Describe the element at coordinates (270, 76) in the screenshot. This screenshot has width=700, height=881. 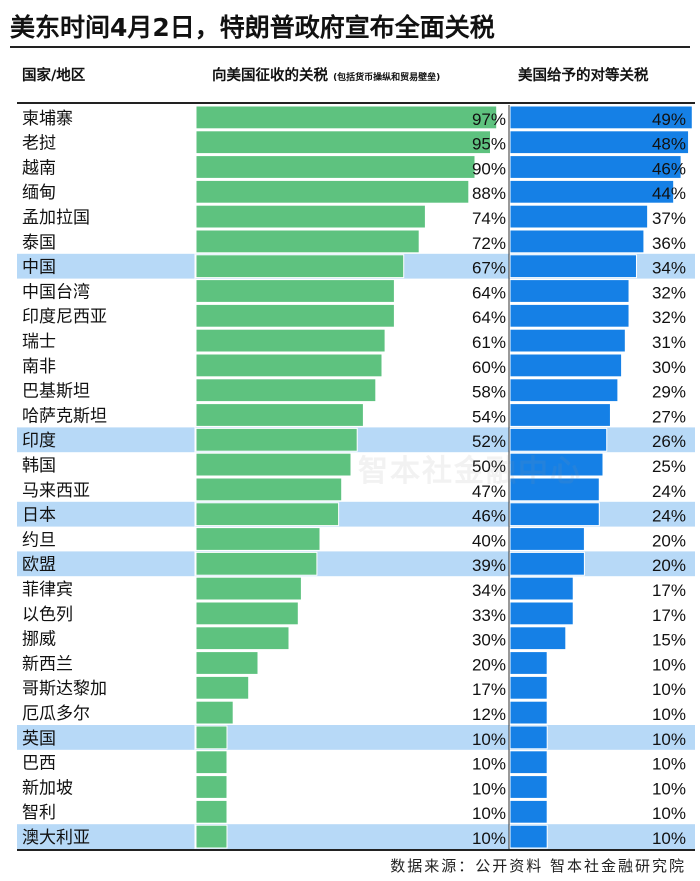
I see `imposed-header-label: 向美国征收的关税` at that location.